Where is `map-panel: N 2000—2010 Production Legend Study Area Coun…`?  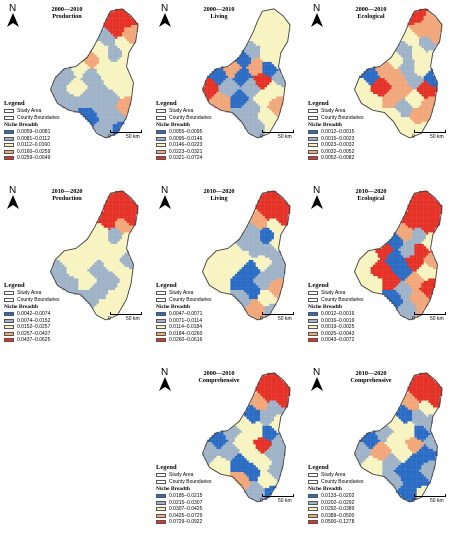
map-panel: N 2000—2010 Production Legend Study Area Coun… is located at coordinates (77, 93).